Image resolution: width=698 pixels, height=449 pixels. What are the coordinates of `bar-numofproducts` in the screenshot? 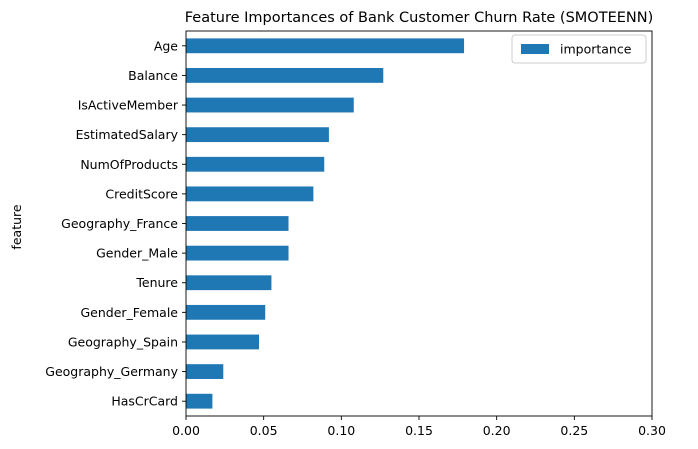 It's located at (255, 164).